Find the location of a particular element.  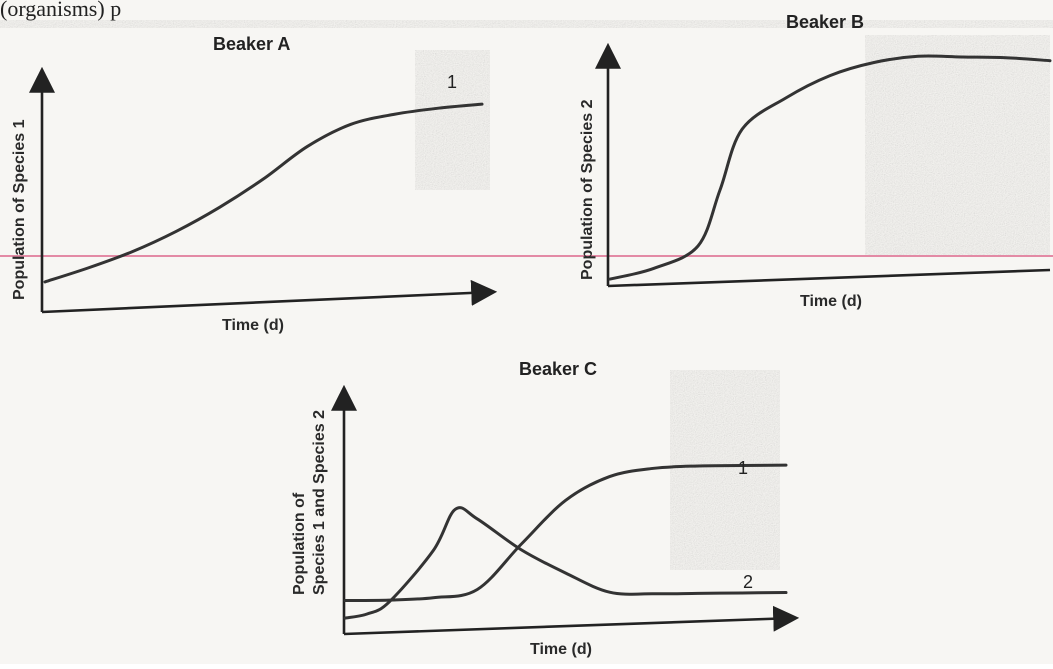

chart-title: Beaker B is located at coordinates (825, 22).